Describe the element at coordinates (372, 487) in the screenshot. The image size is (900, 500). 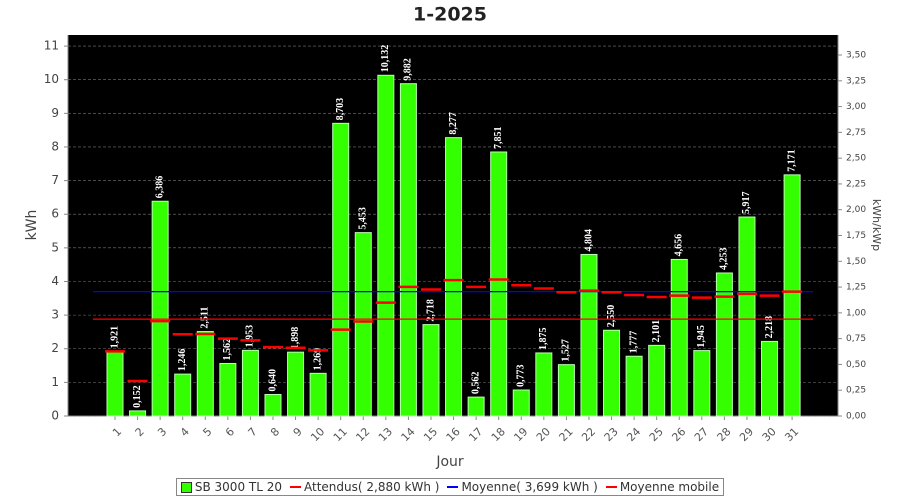
I see `legend-label: Attendus( 2,880 kWh )` at that location.